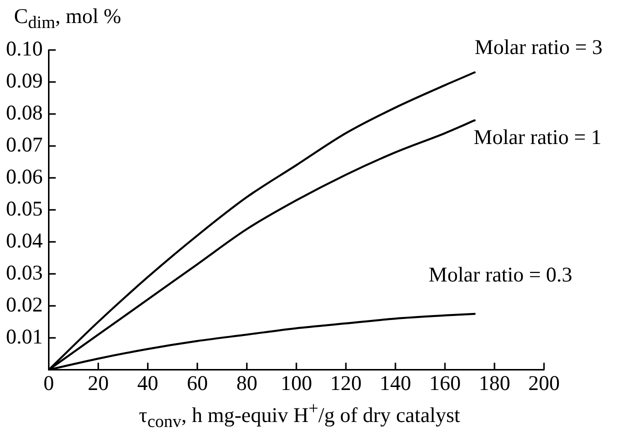 The width and height of the screenshot is (637, 433). Describe the element at coordinates (500, 274) in the screenshot. I see `series-label: Molar ratio = 0.3` at that location.